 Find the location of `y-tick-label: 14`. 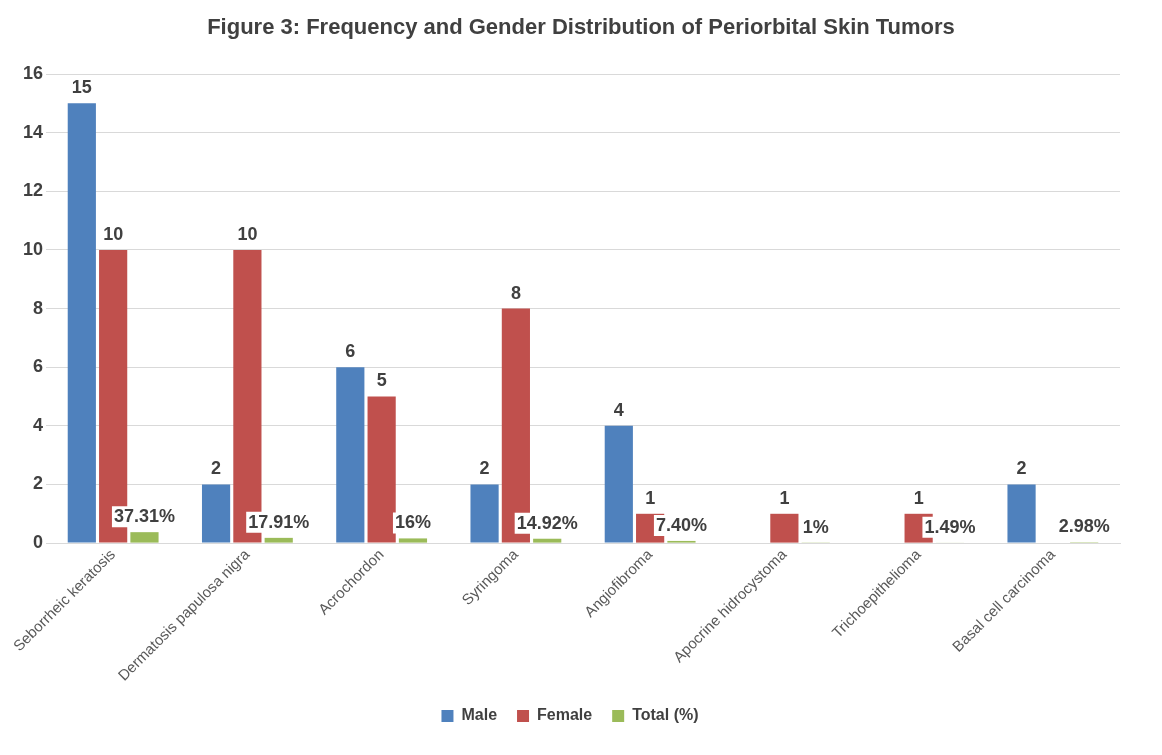

y-tick-label: 14 is located at coordinates (33, 131).